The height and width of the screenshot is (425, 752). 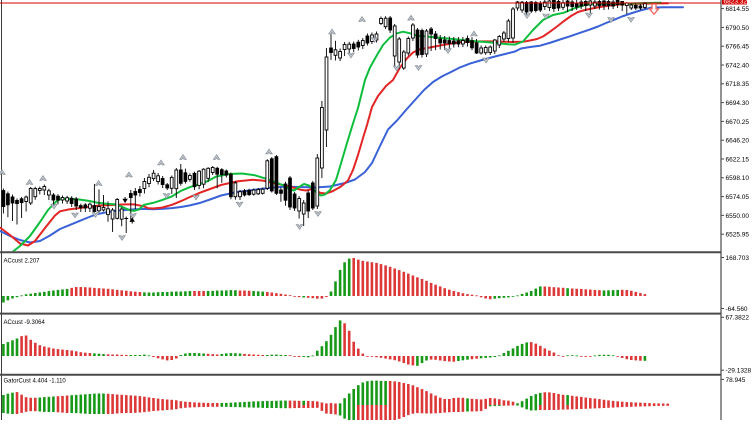 I want to click on svg-text: ACcust -9.3064, so click(x=25, y=323).